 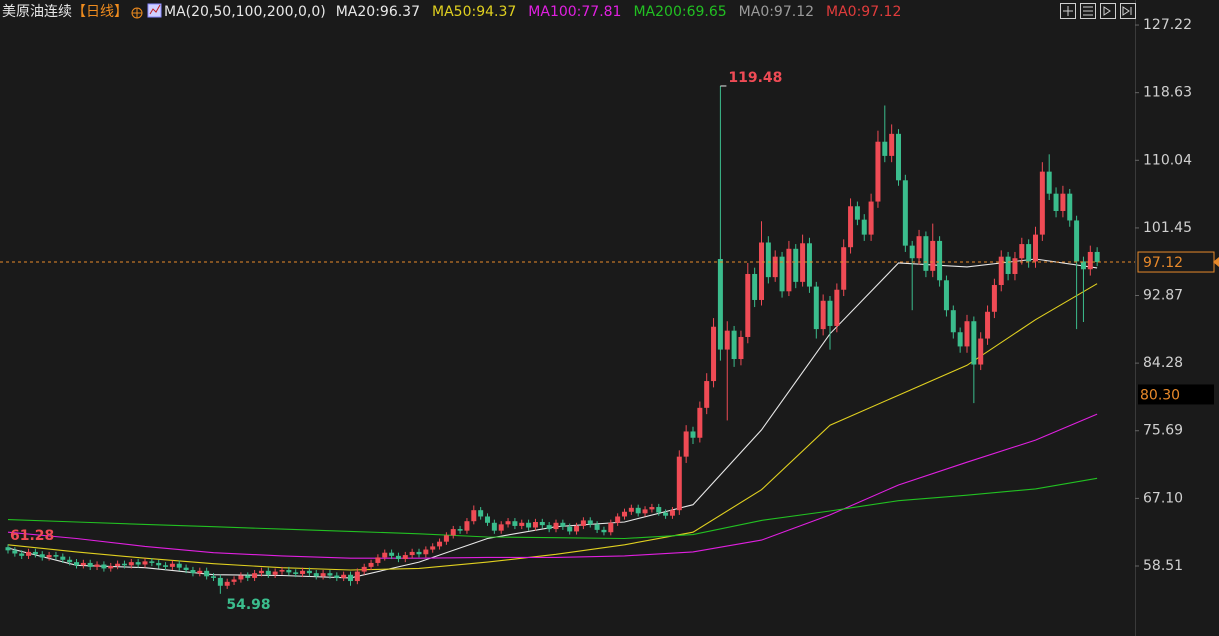 I want to click on settings-icon-cross, so click(x=137, y=13).